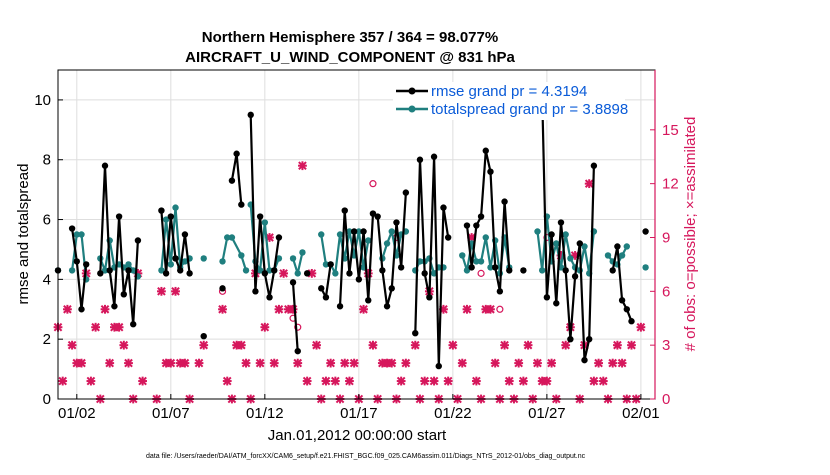  What do you see at coordinates (453, 413) in the screenshot?
I see `x-tick-label: 01/22` at bounding box center [453, 413].